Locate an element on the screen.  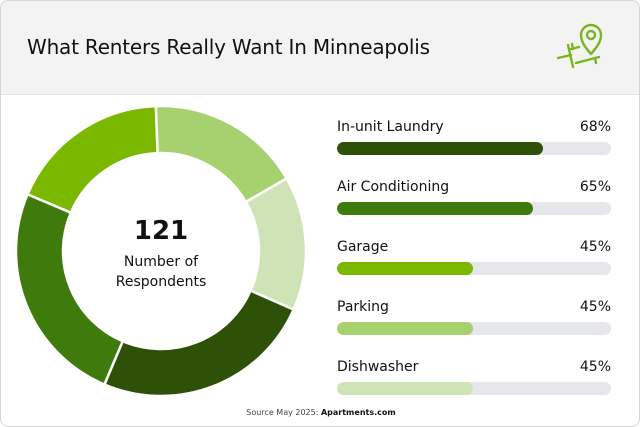
source-prefix: Source May 2025: is located at coordinates (283, 412).